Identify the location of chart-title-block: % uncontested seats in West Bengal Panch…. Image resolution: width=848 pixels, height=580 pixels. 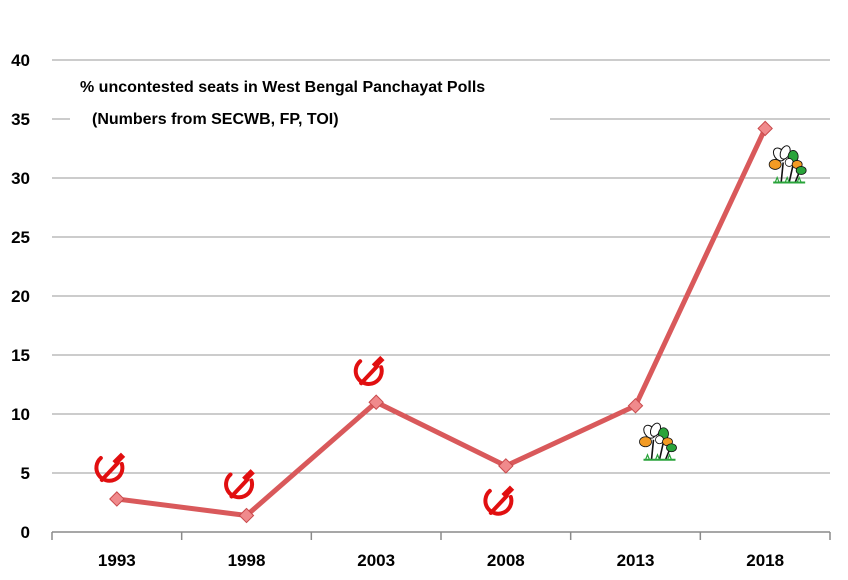
(310, 102).